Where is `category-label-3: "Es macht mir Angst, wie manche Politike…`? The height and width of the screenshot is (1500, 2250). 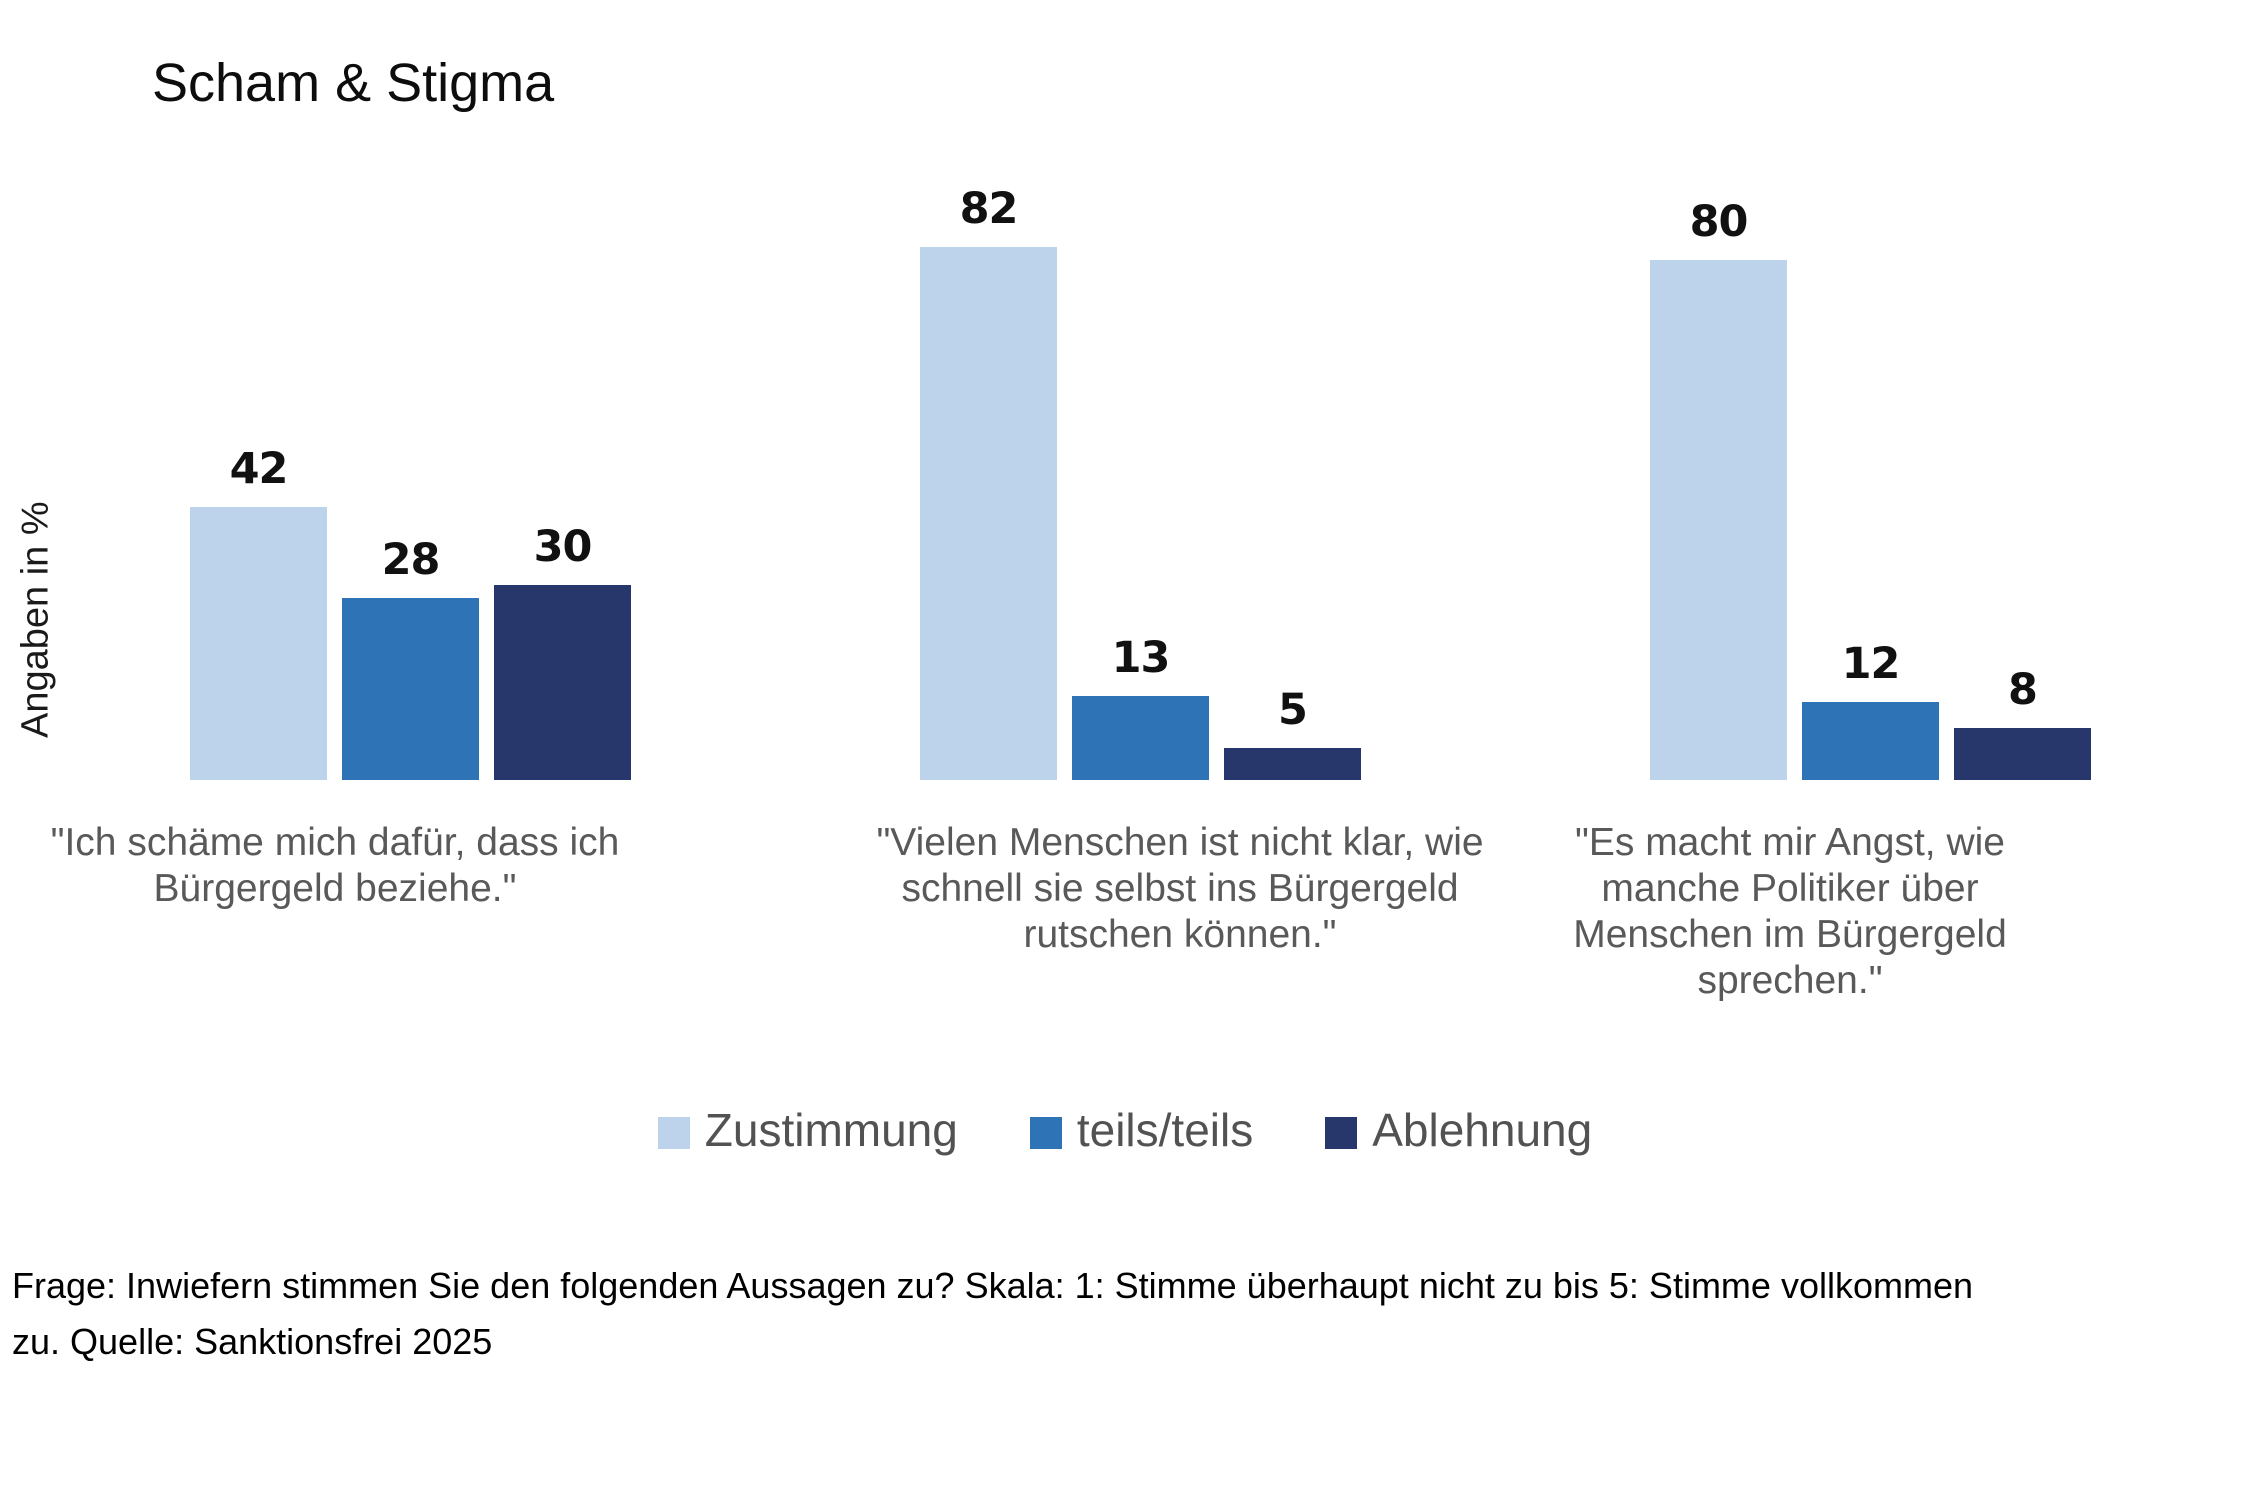 category-label-3: "Es macht mir Angst, wie manche Politike… is located at coordinates (1790, 912).